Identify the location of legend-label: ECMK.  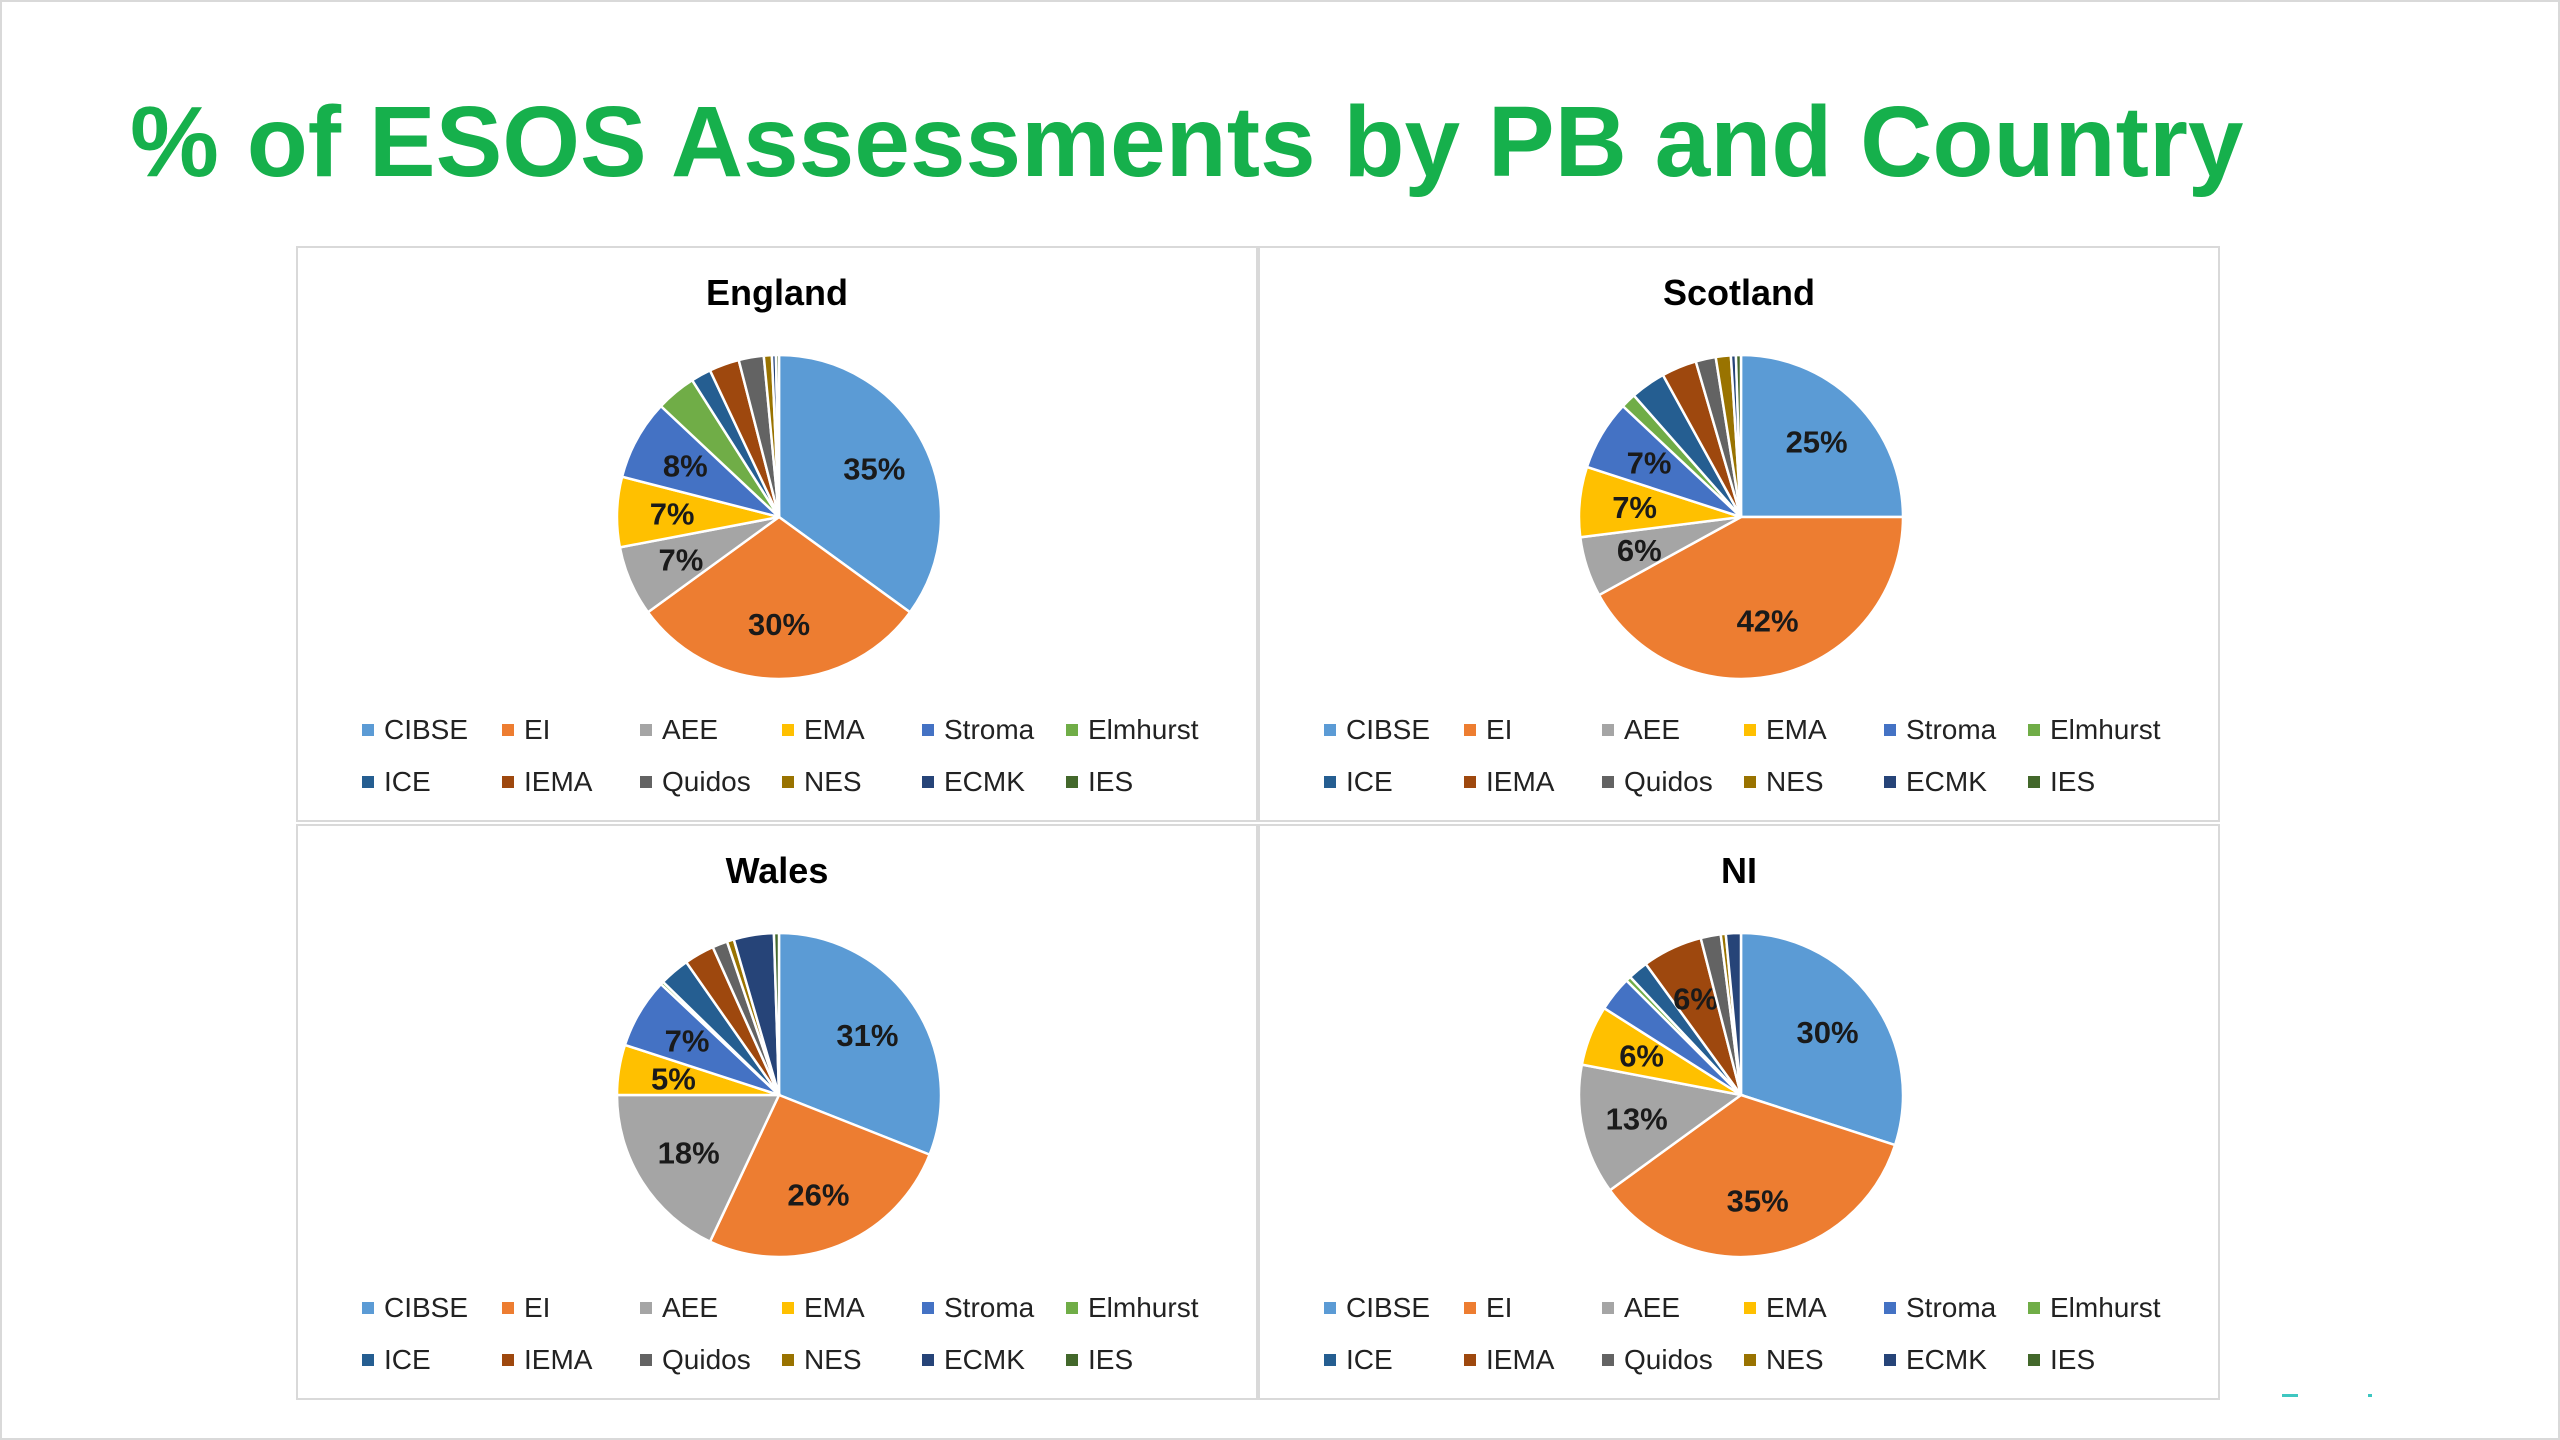
(984, 1359).